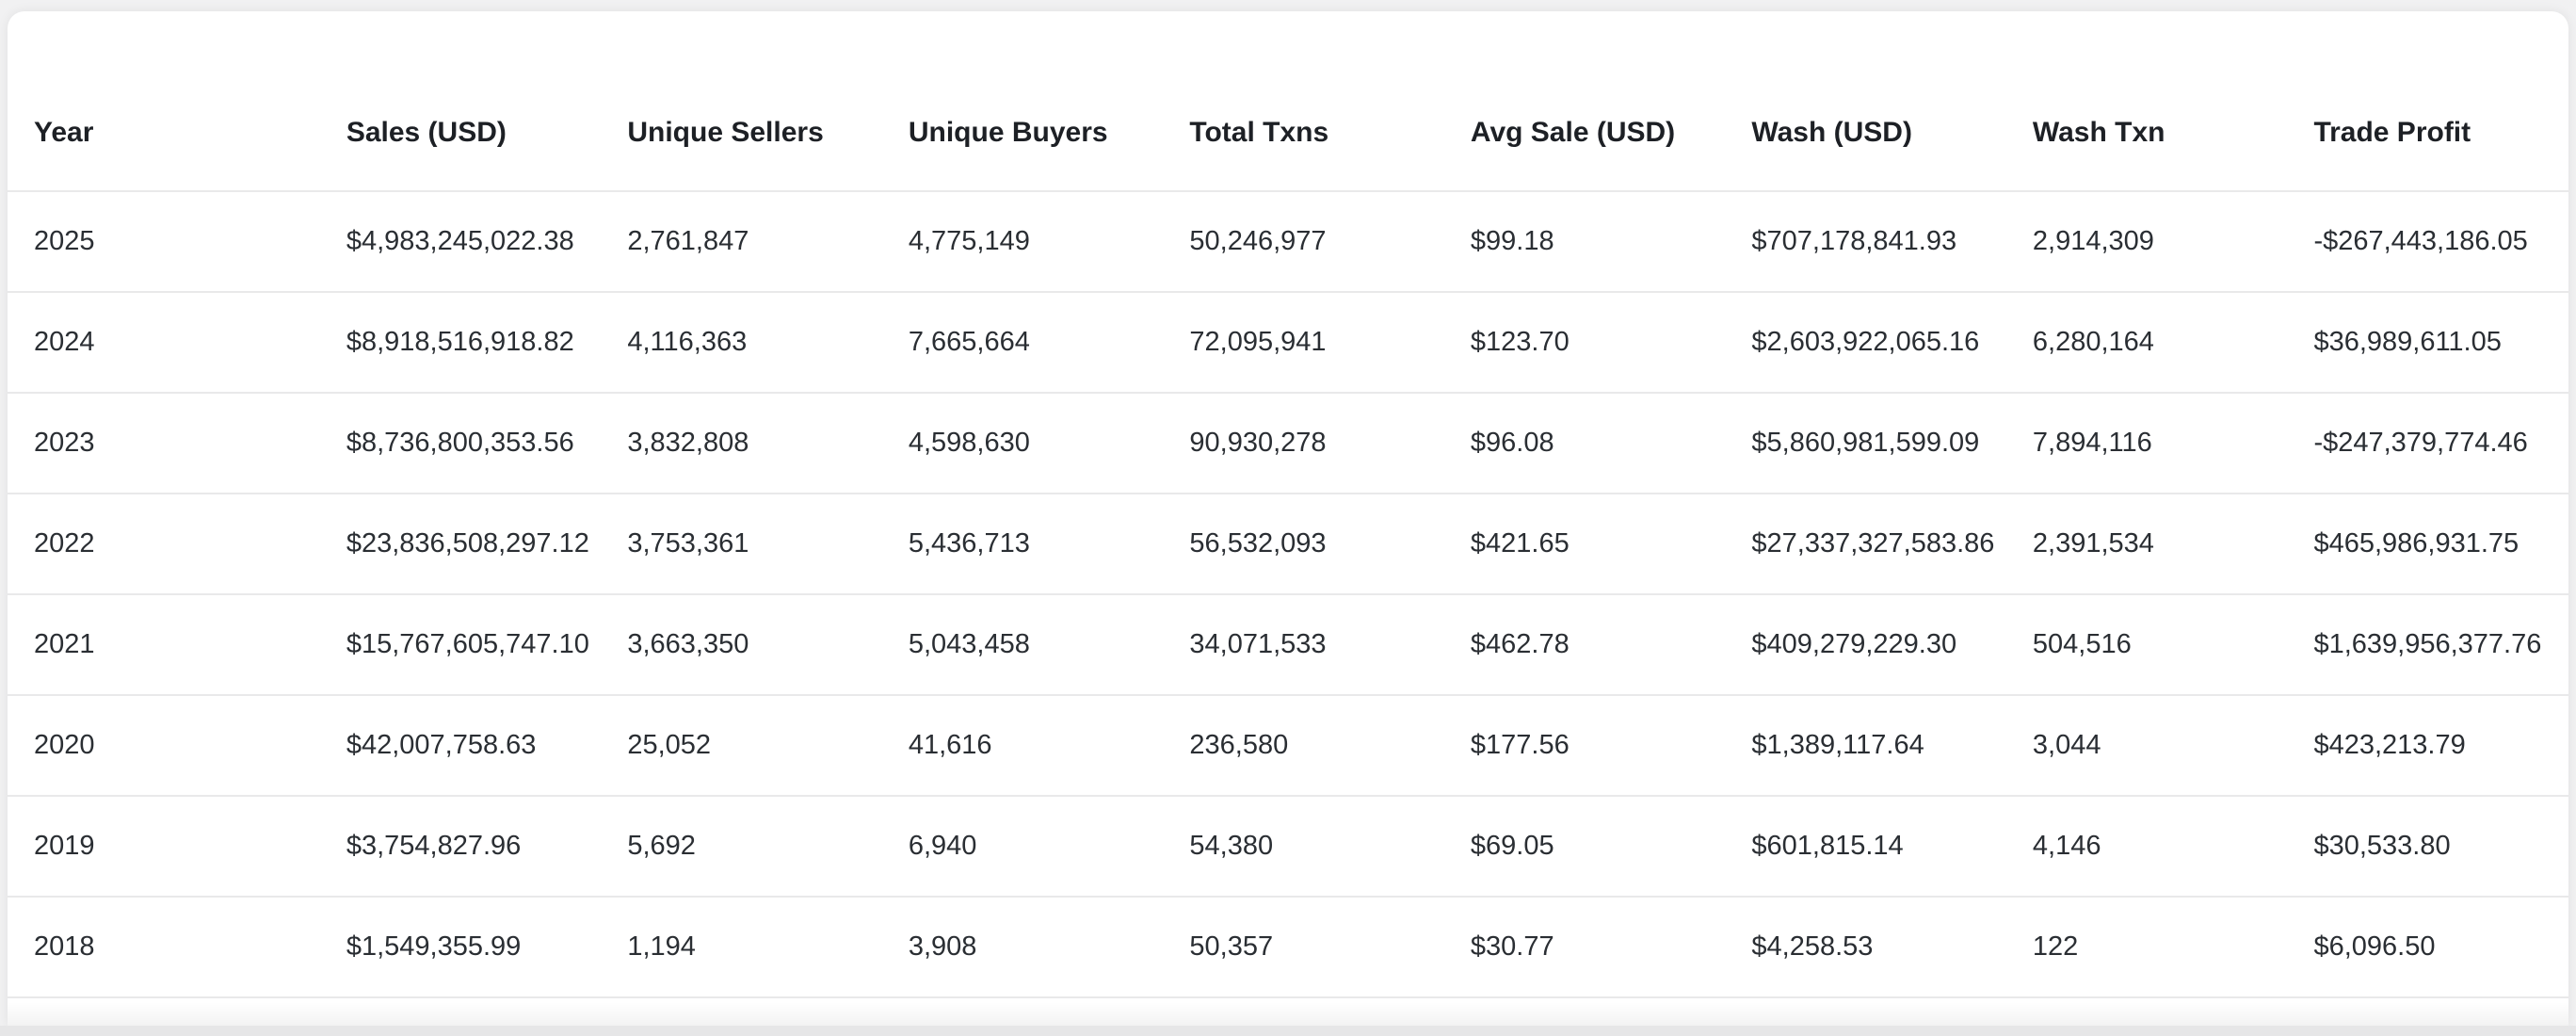 The height and width of the screenshot is (1036, 2576). What do you see at coordinates (2146, 846) in the screenshot?
I see `cell-wash-txn: 4,146` at bounding box center [2146, 846].